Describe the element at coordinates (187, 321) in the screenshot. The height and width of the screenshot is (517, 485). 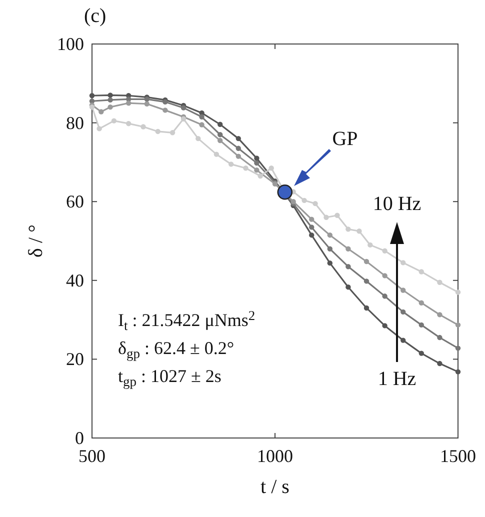
I see `annotation: I$_{t}$ : 21.5422 μNms$^{2}$` at that location.